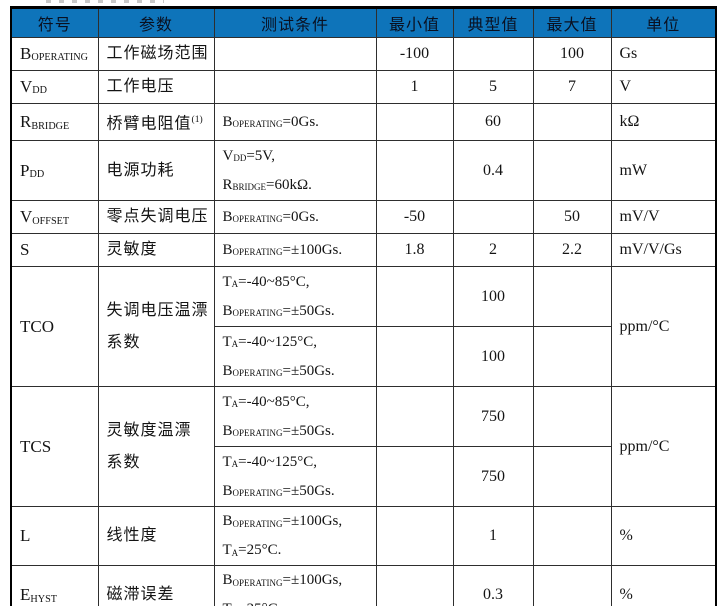 The image size is (724, 606). Describe the element at coordinates (54, 87) in the screenshot. I see `cell-symbol: VDD` at that location.